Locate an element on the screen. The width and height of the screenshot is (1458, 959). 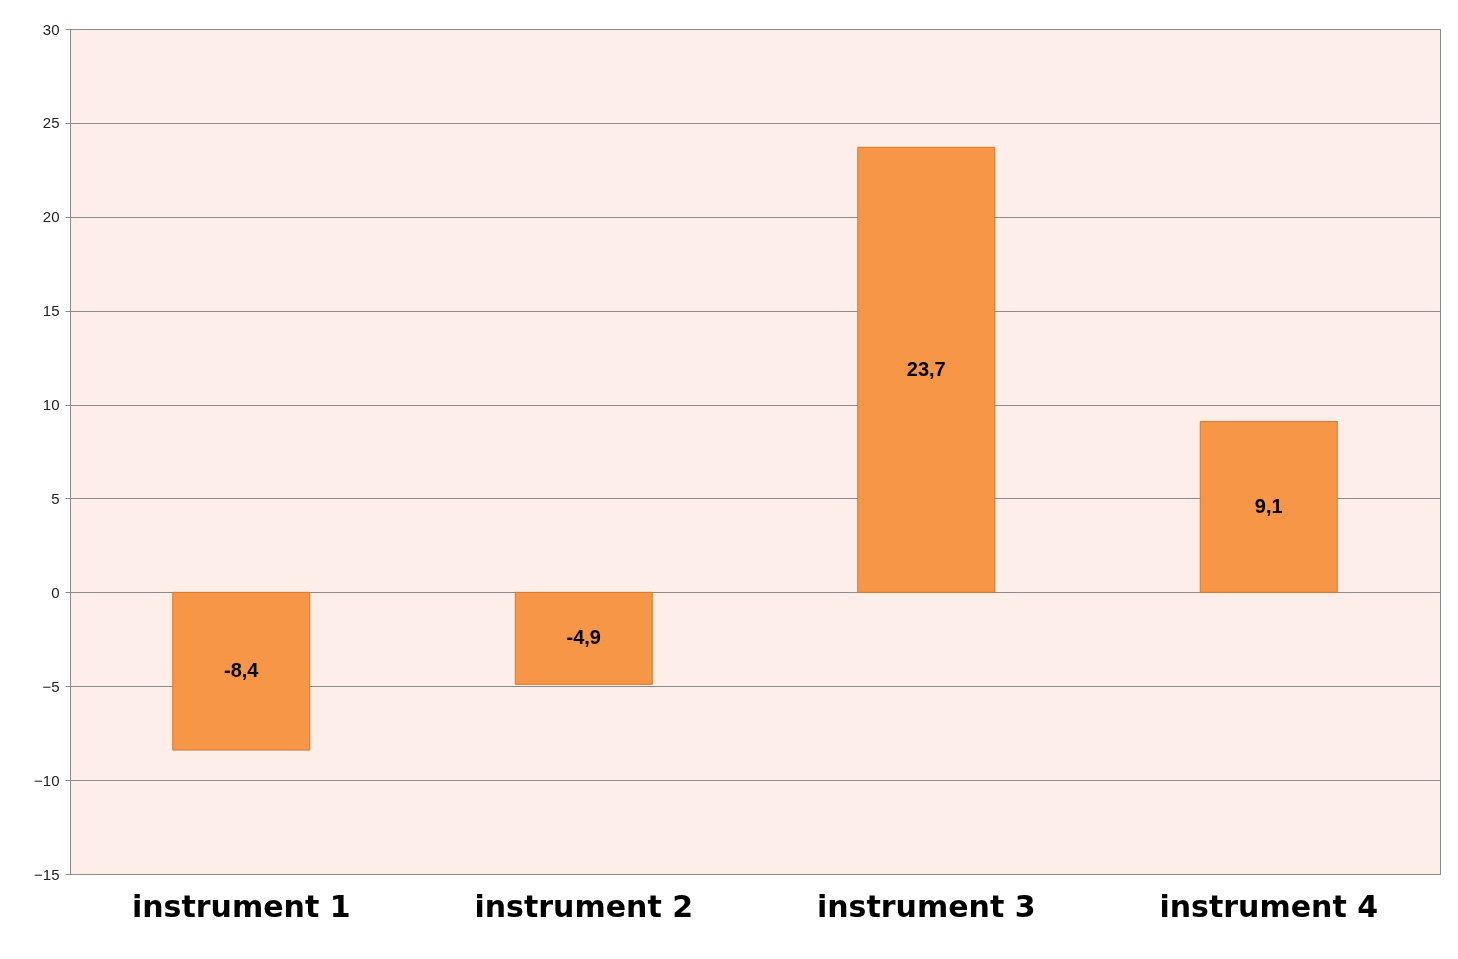
data-label: -4,9 is located at coordinates (583, 637).